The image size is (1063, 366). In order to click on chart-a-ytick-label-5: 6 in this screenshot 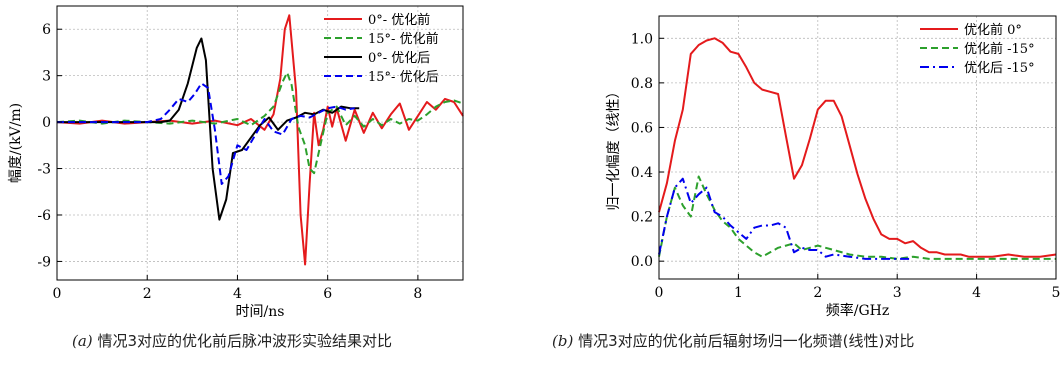, I will do `click(46, 30)`.